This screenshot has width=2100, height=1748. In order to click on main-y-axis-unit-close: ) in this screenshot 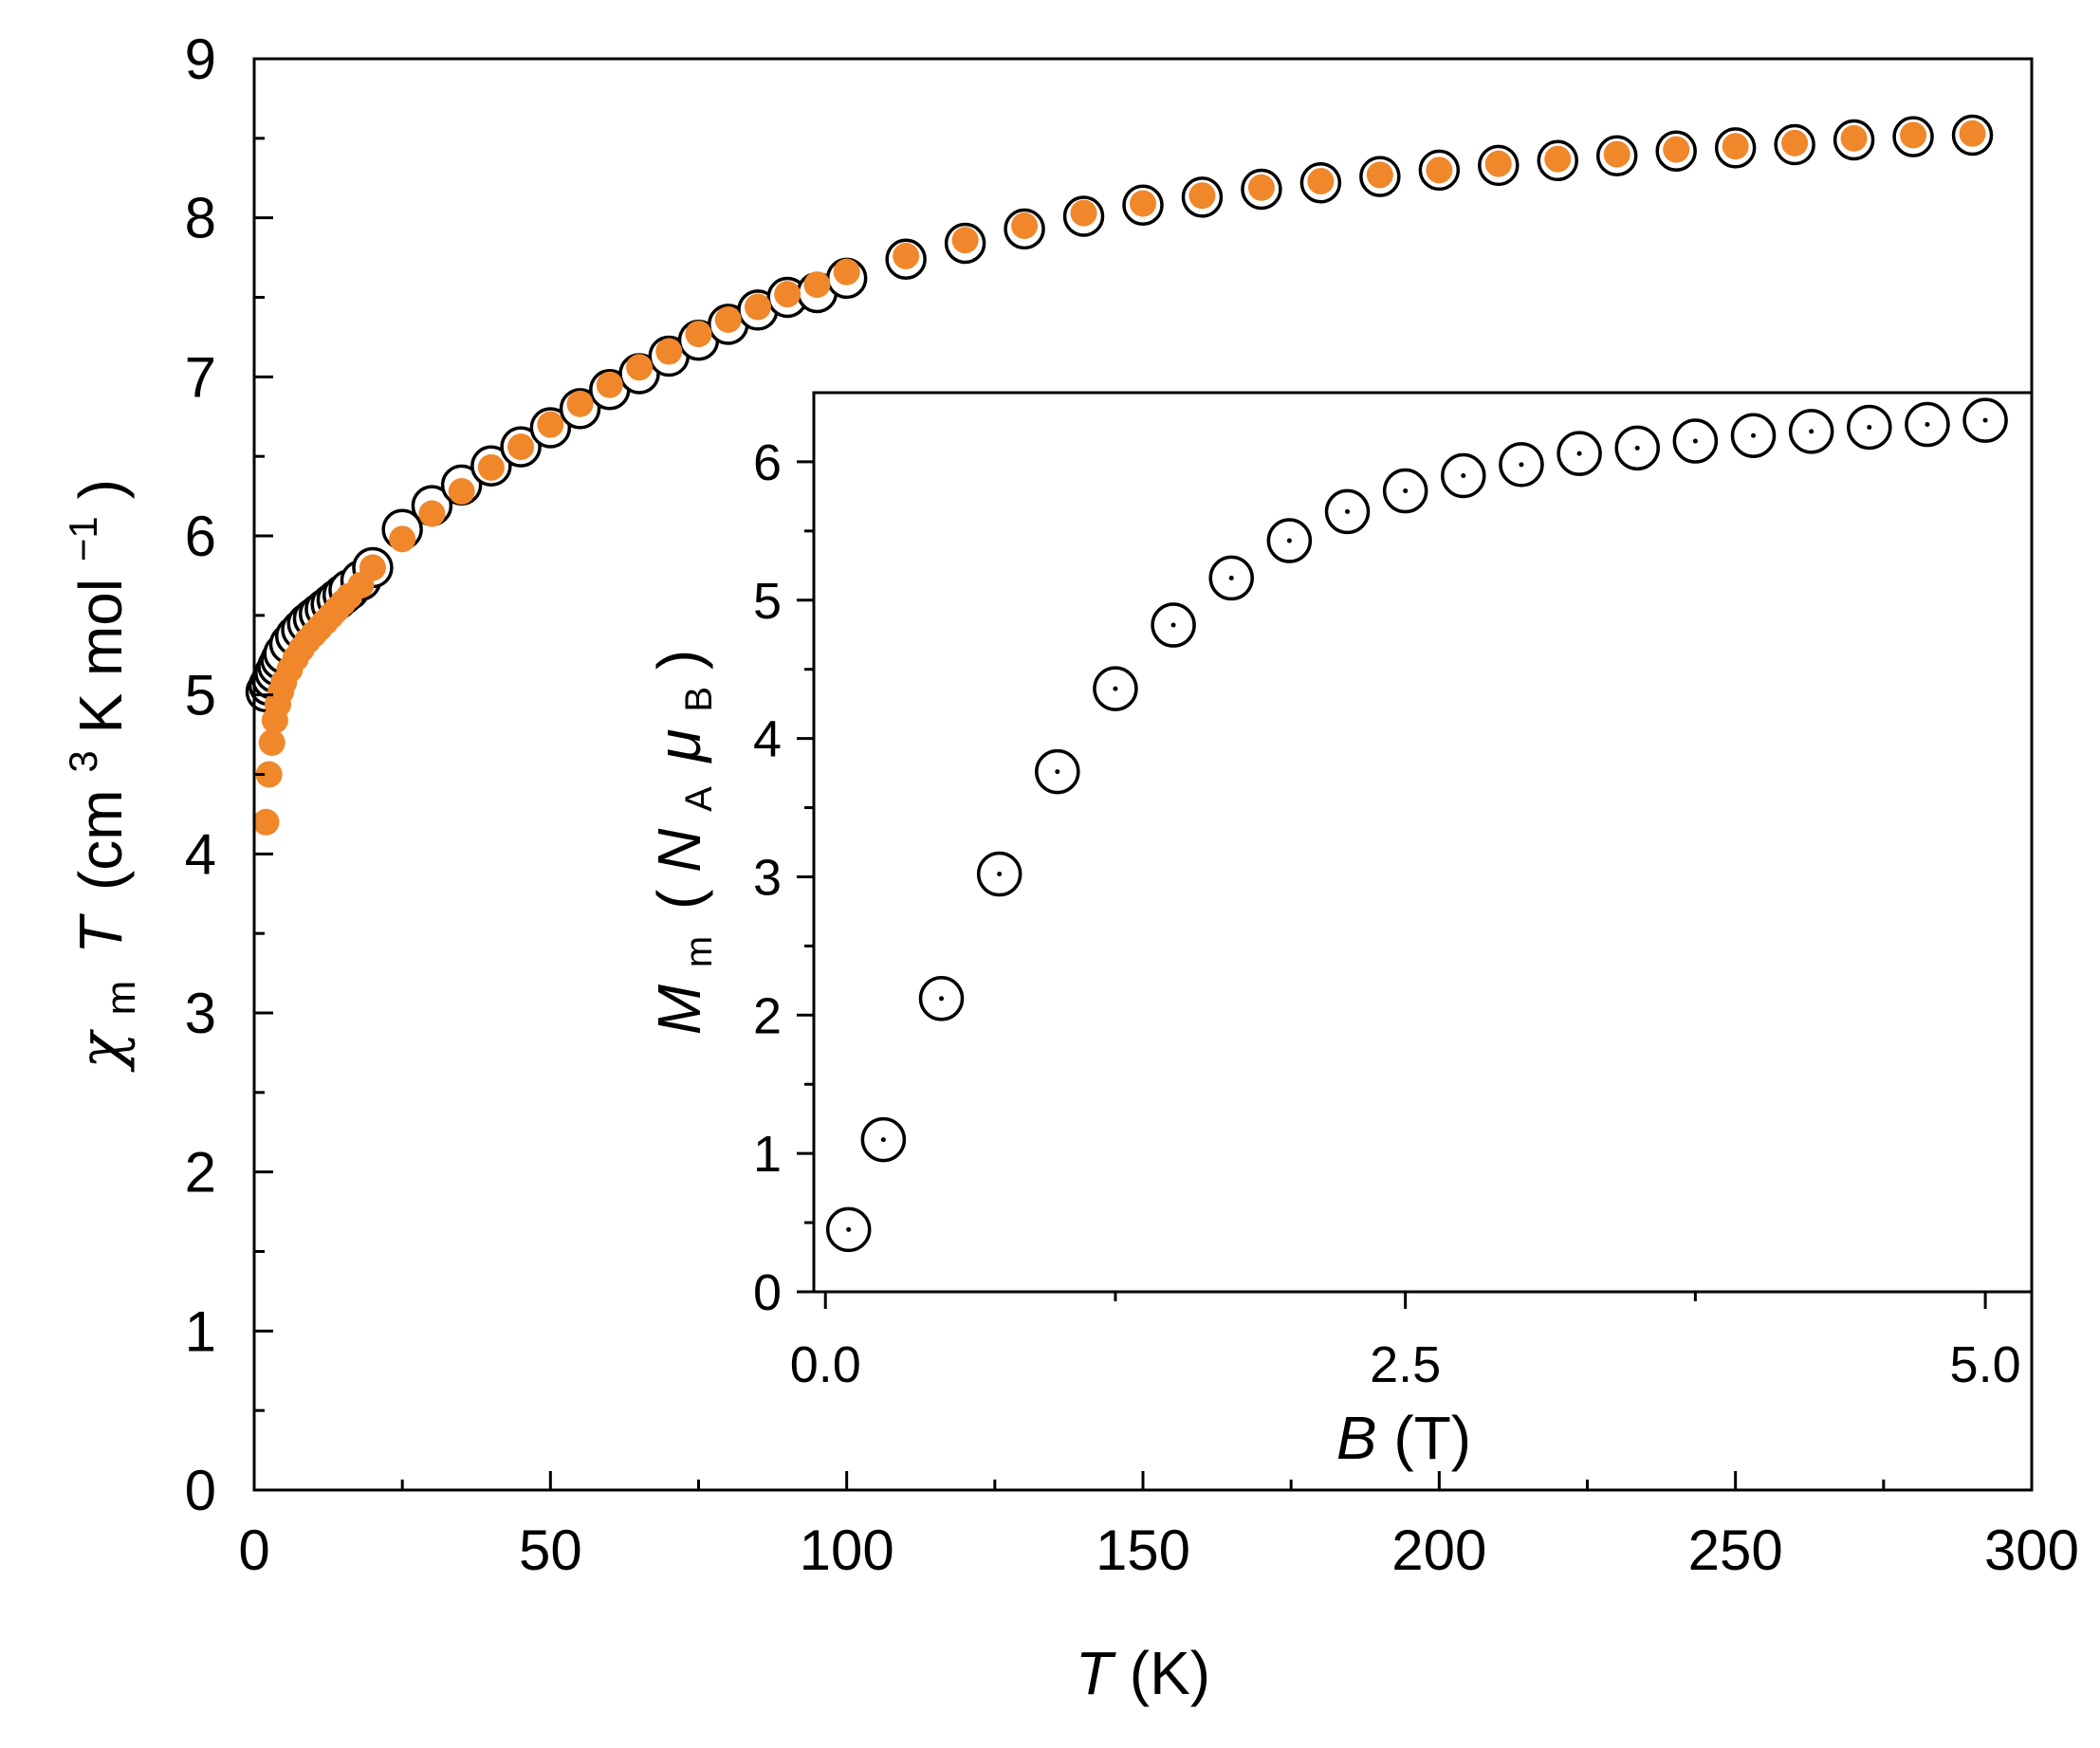, I will do `click(100, 489)`.